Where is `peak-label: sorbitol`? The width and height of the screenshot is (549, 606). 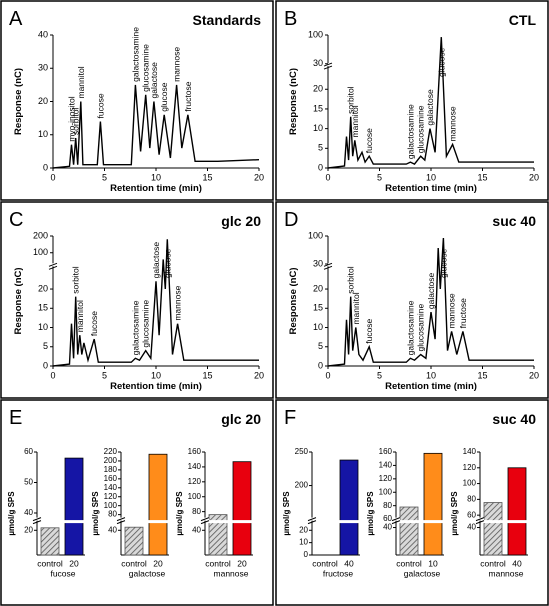 peak-label: sorbitol is located at coordinates (76, 280).